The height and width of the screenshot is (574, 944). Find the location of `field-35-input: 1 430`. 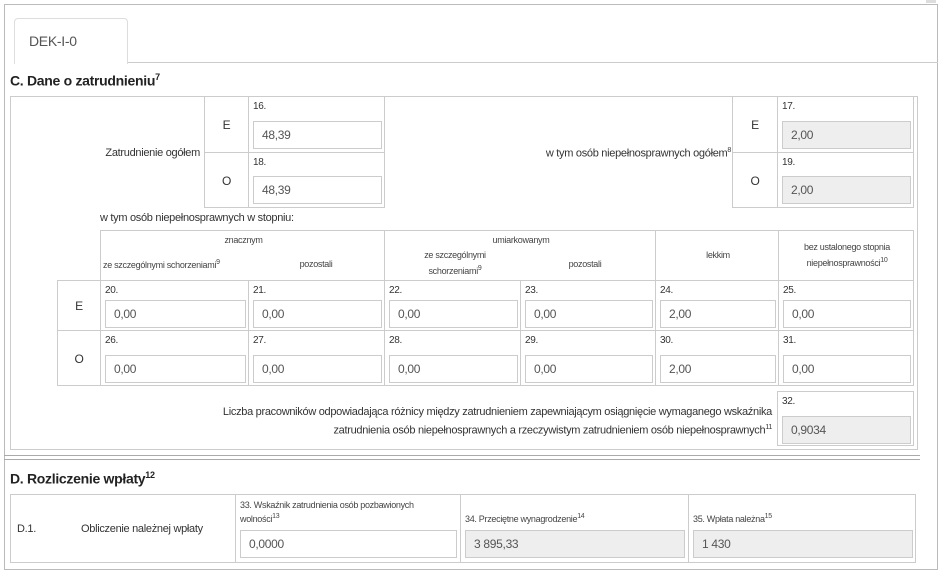

field-35-input: 1 430 is located at coordinates (803, 544).